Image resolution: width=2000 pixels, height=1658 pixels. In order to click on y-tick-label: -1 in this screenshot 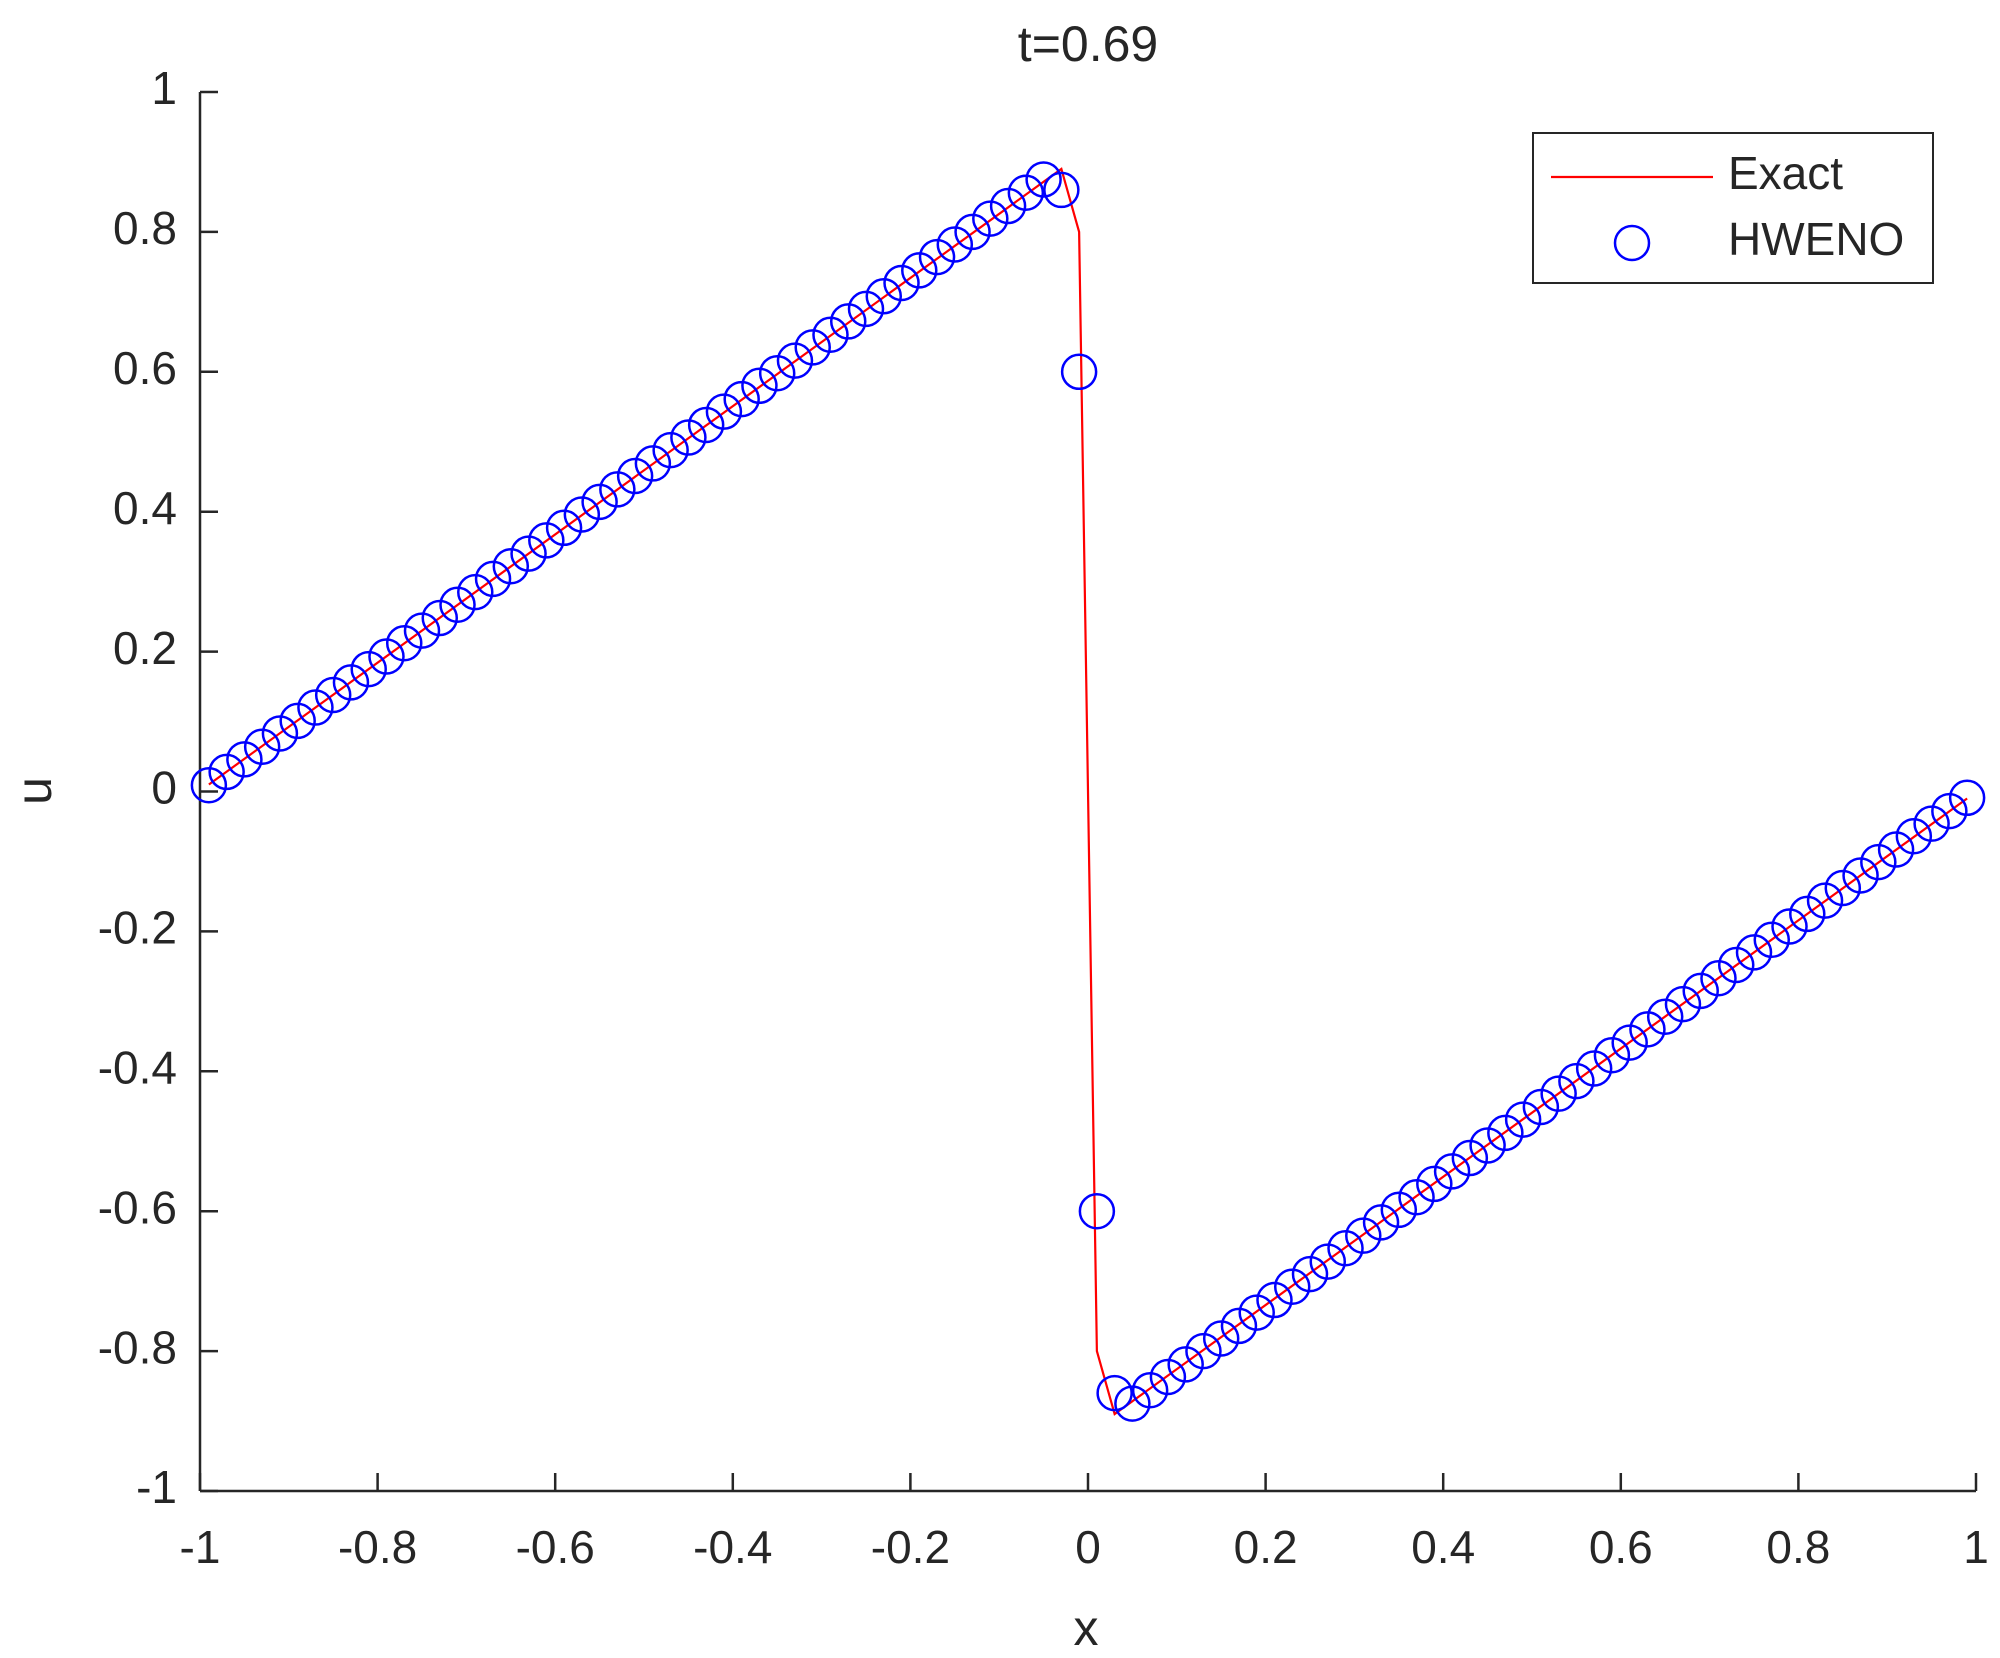, I will do `click(156, 1487)`.